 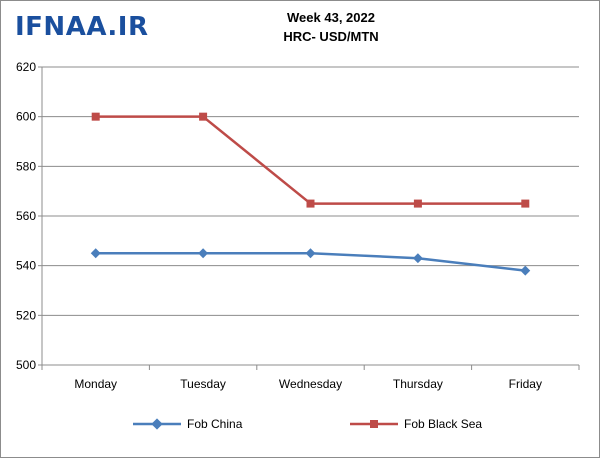 What do you see at coordinates (418, 384) in the screenshot?
I see `x-tick-label: Thursday` at bounding box center [418, 384].